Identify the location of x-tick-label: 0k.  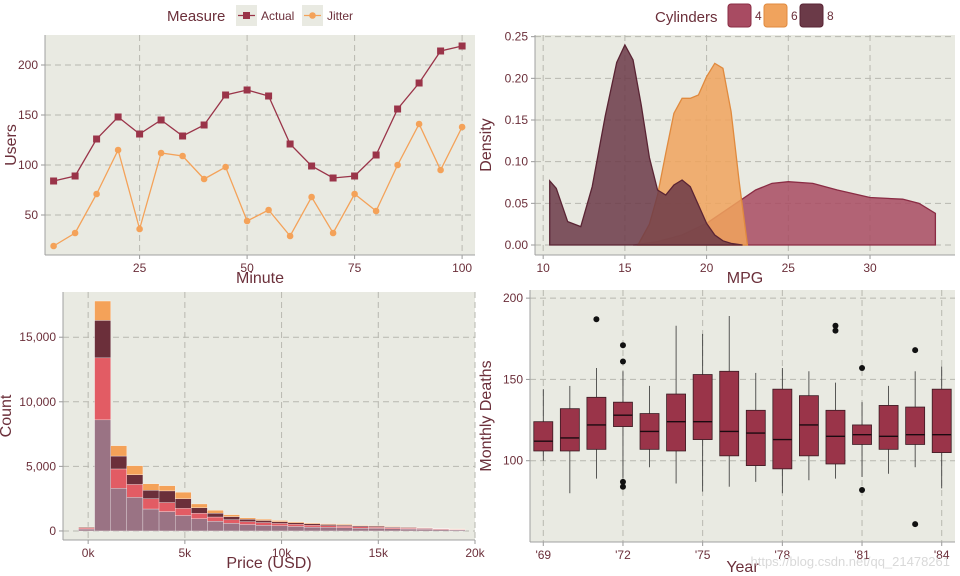
(89, 553).